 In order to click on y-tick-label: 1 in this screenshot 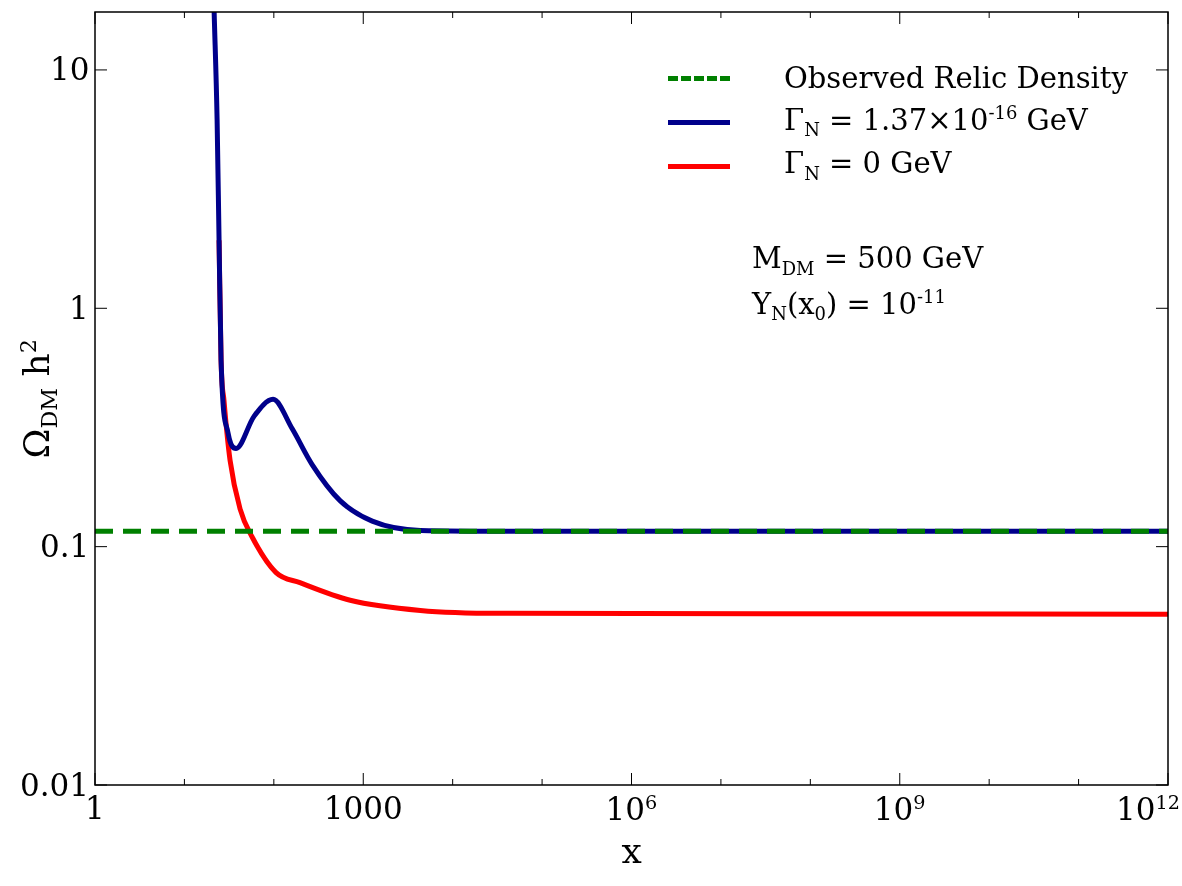, I will do `click(79, 307)`.